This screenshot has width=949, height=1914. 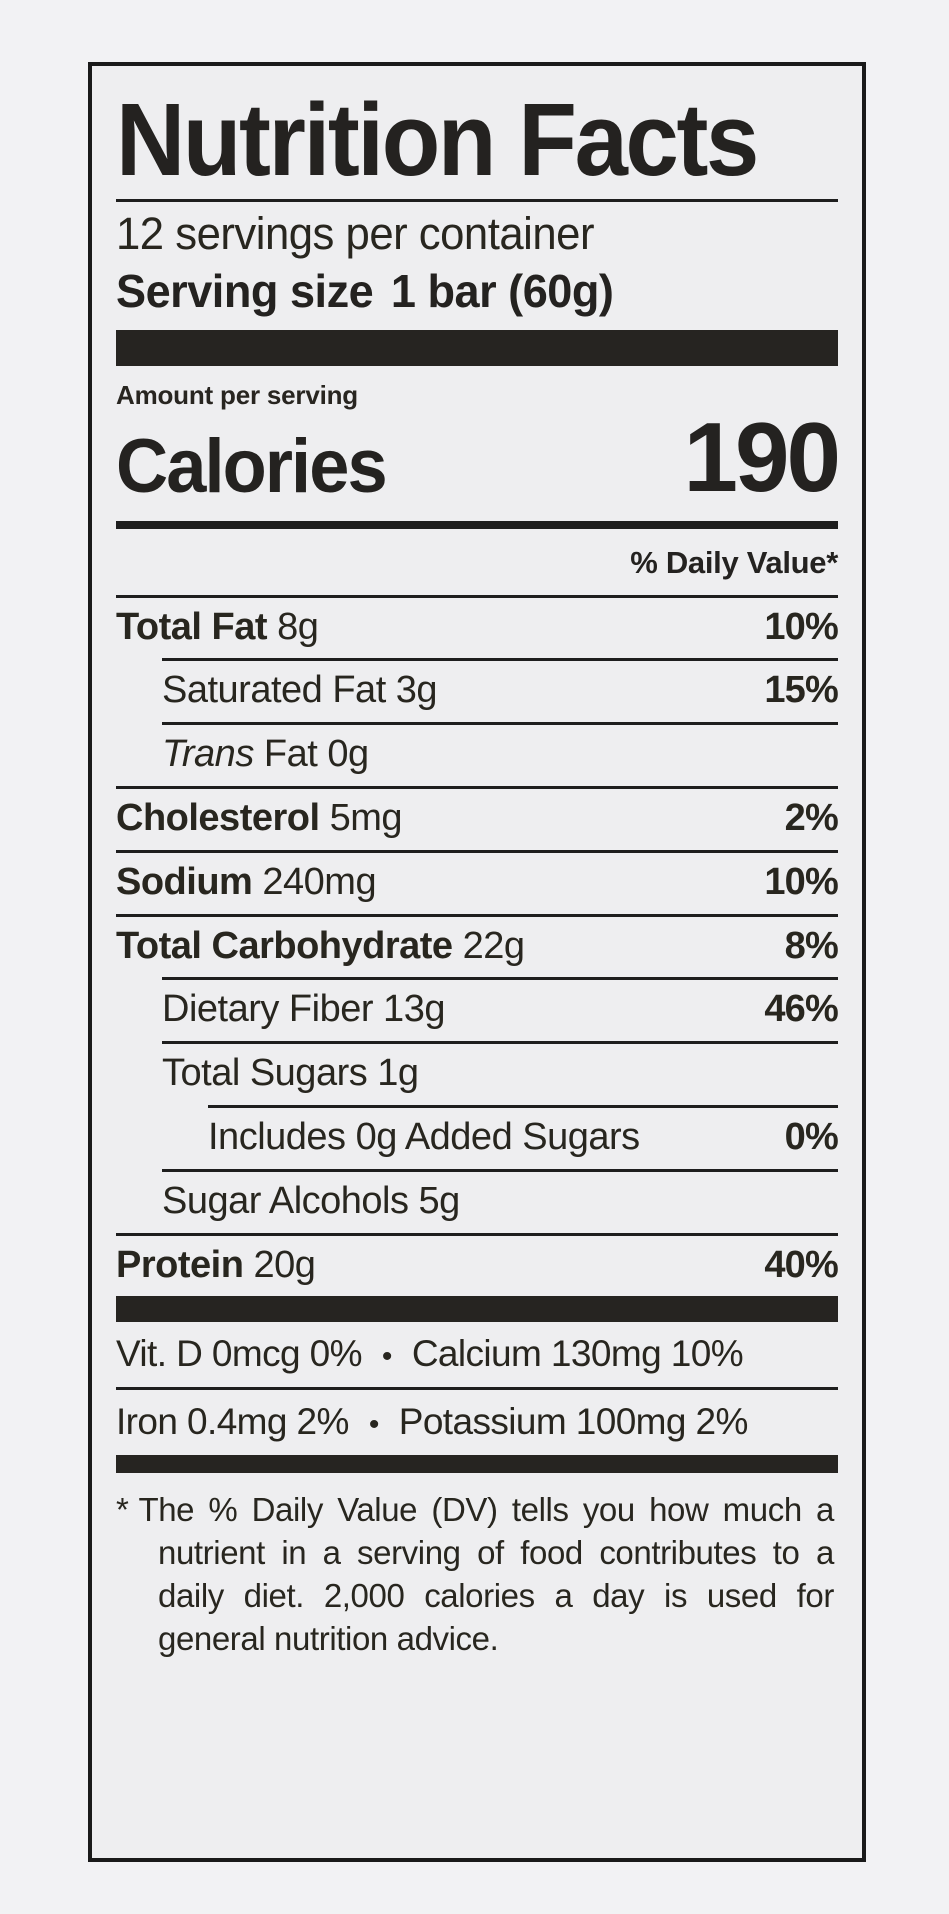 I want to click on vitamin-left-entry: Iron 0.4mg 2%, so click(x=232, y=1422).